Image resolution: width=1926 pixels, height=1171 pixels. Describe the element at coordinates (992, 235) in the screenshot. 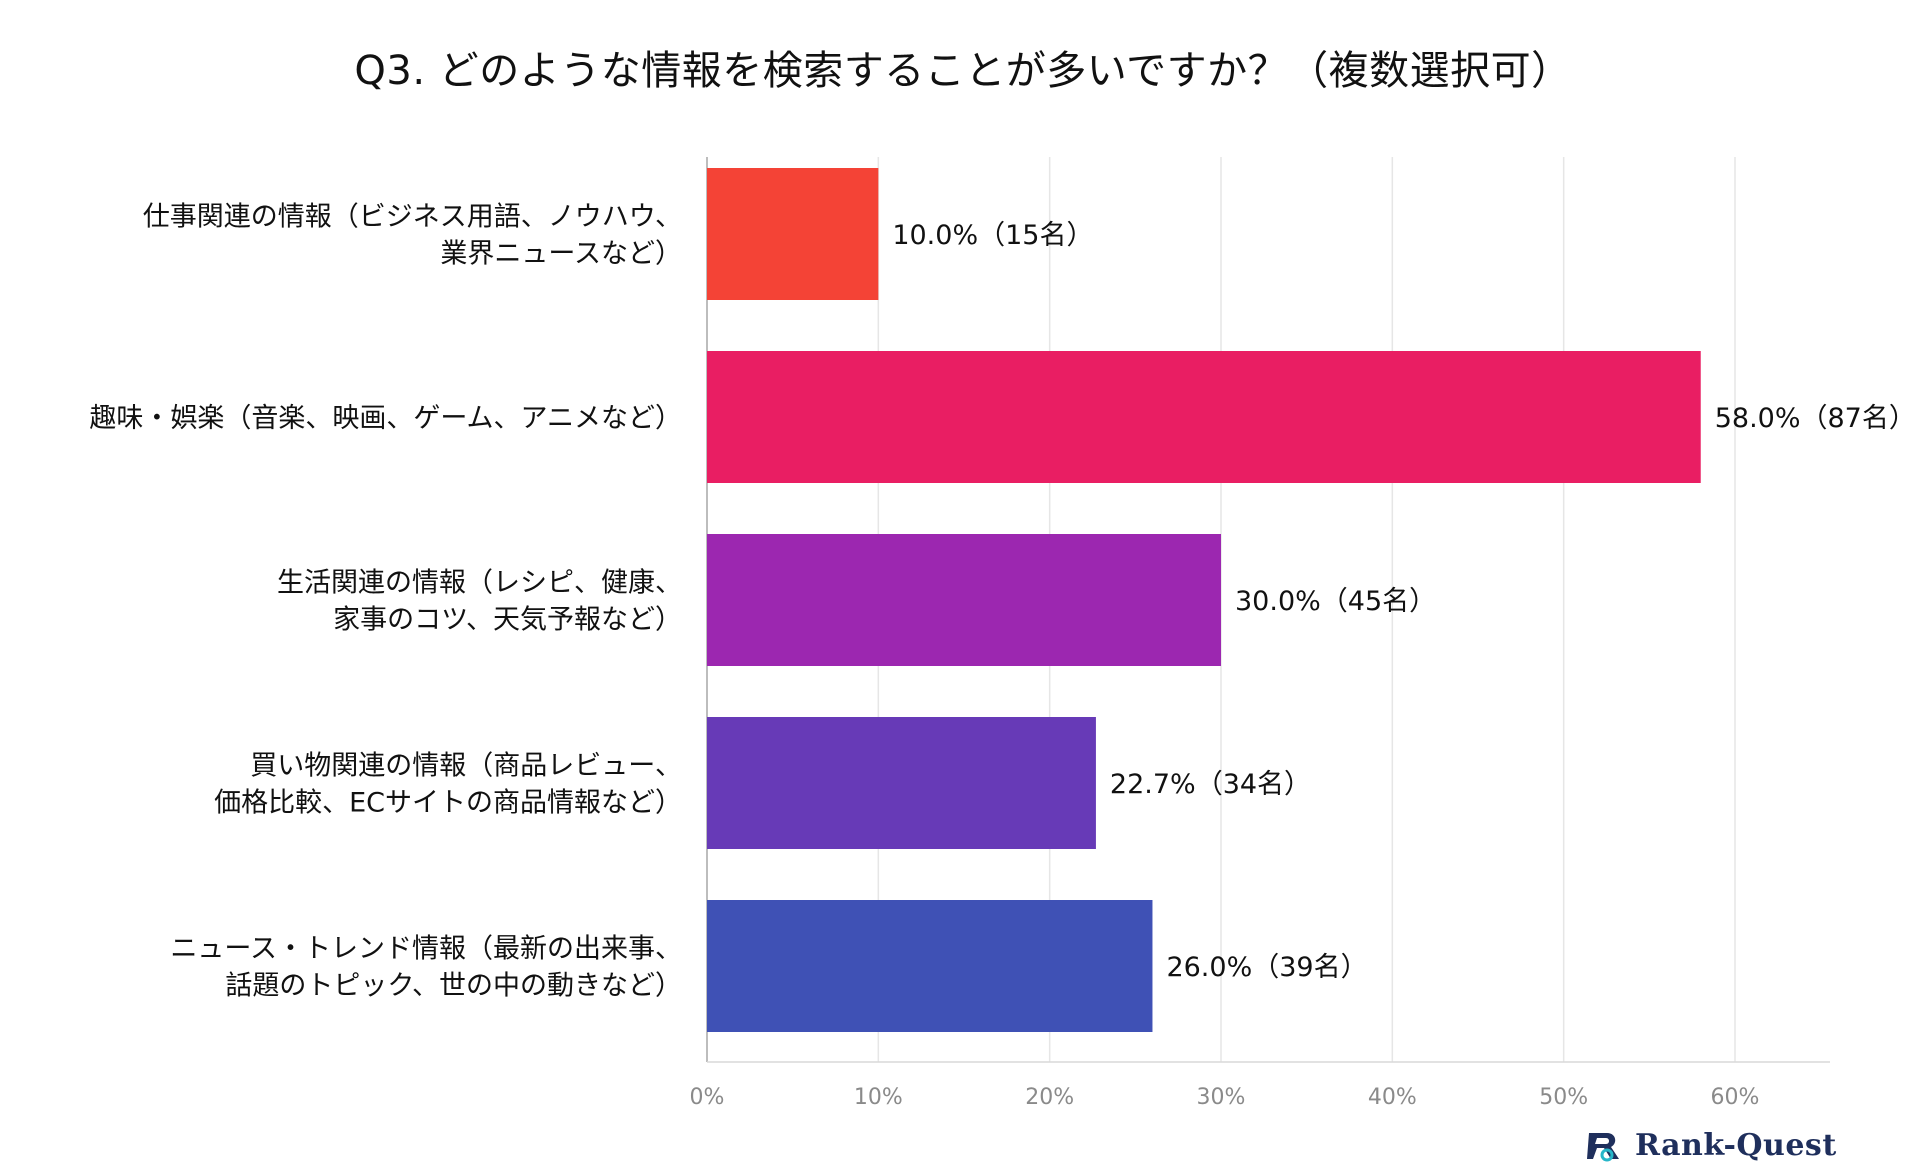

I see `data-label: 10.0%（15名）` at that location.